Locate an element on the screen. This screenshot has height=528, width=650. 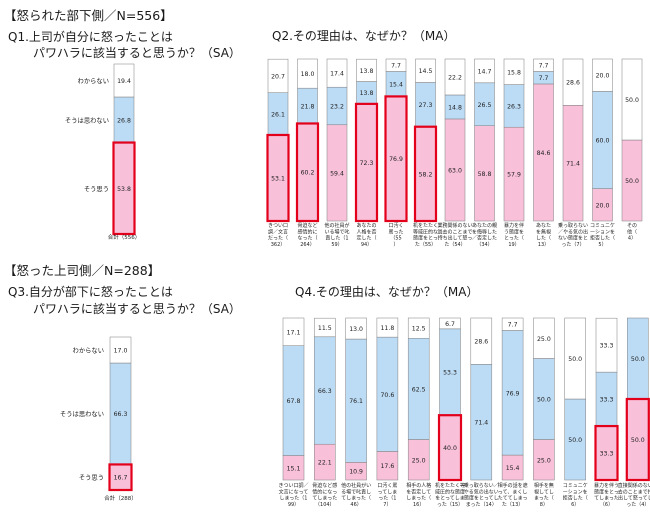
data-label-q4-4-unknown: 12.5 is located at coordinates (419, 329).